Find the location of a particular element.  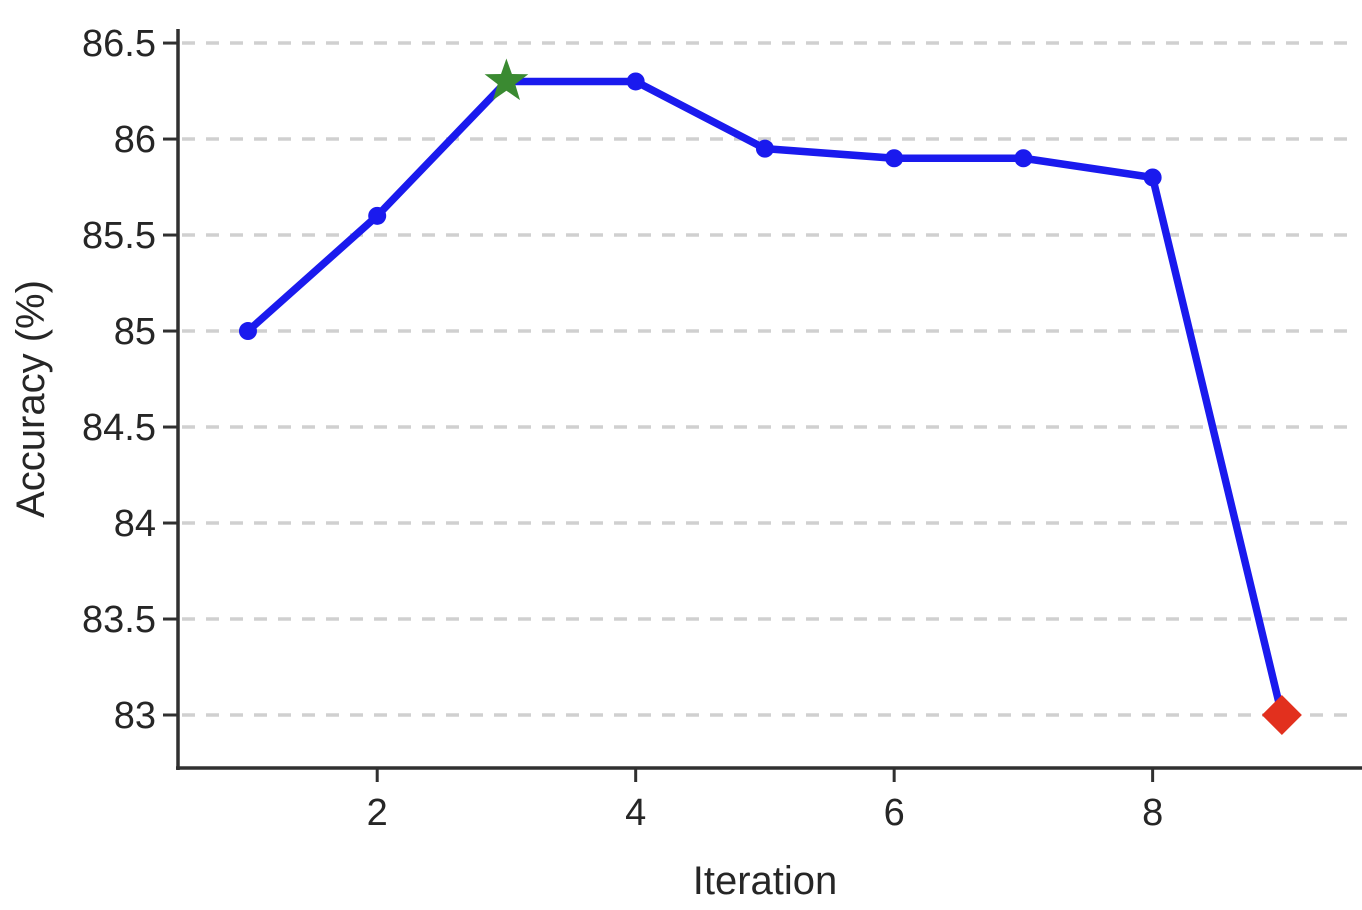

x-tick-label: 4 is located at coordinates (635, 813).